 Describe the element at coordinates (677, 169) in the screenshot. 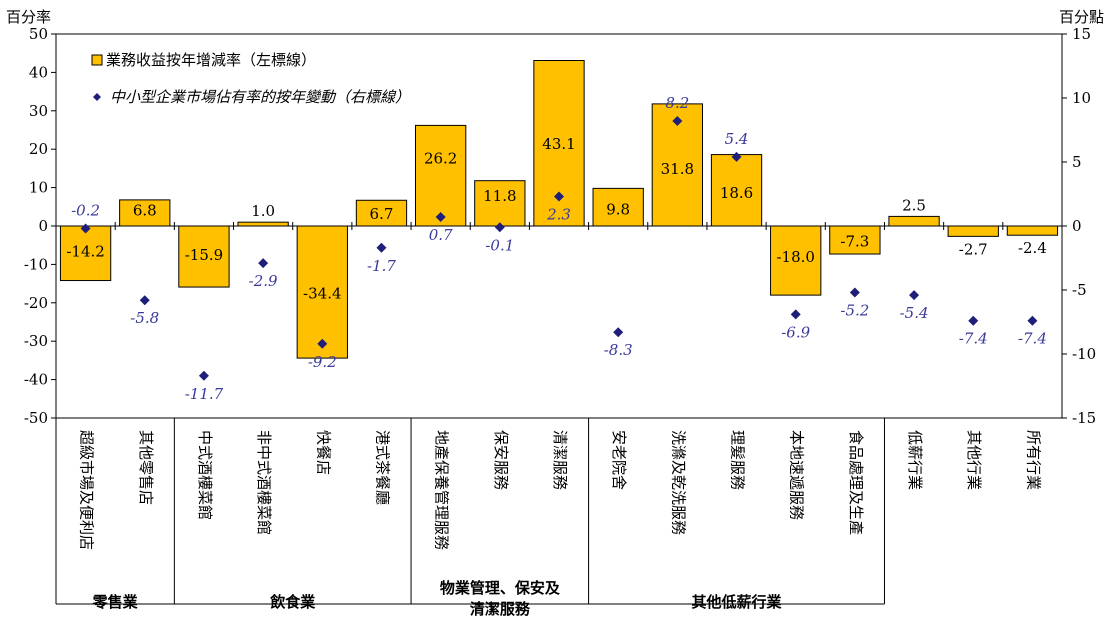

I see `bar-value-label: 31.8` at that location.